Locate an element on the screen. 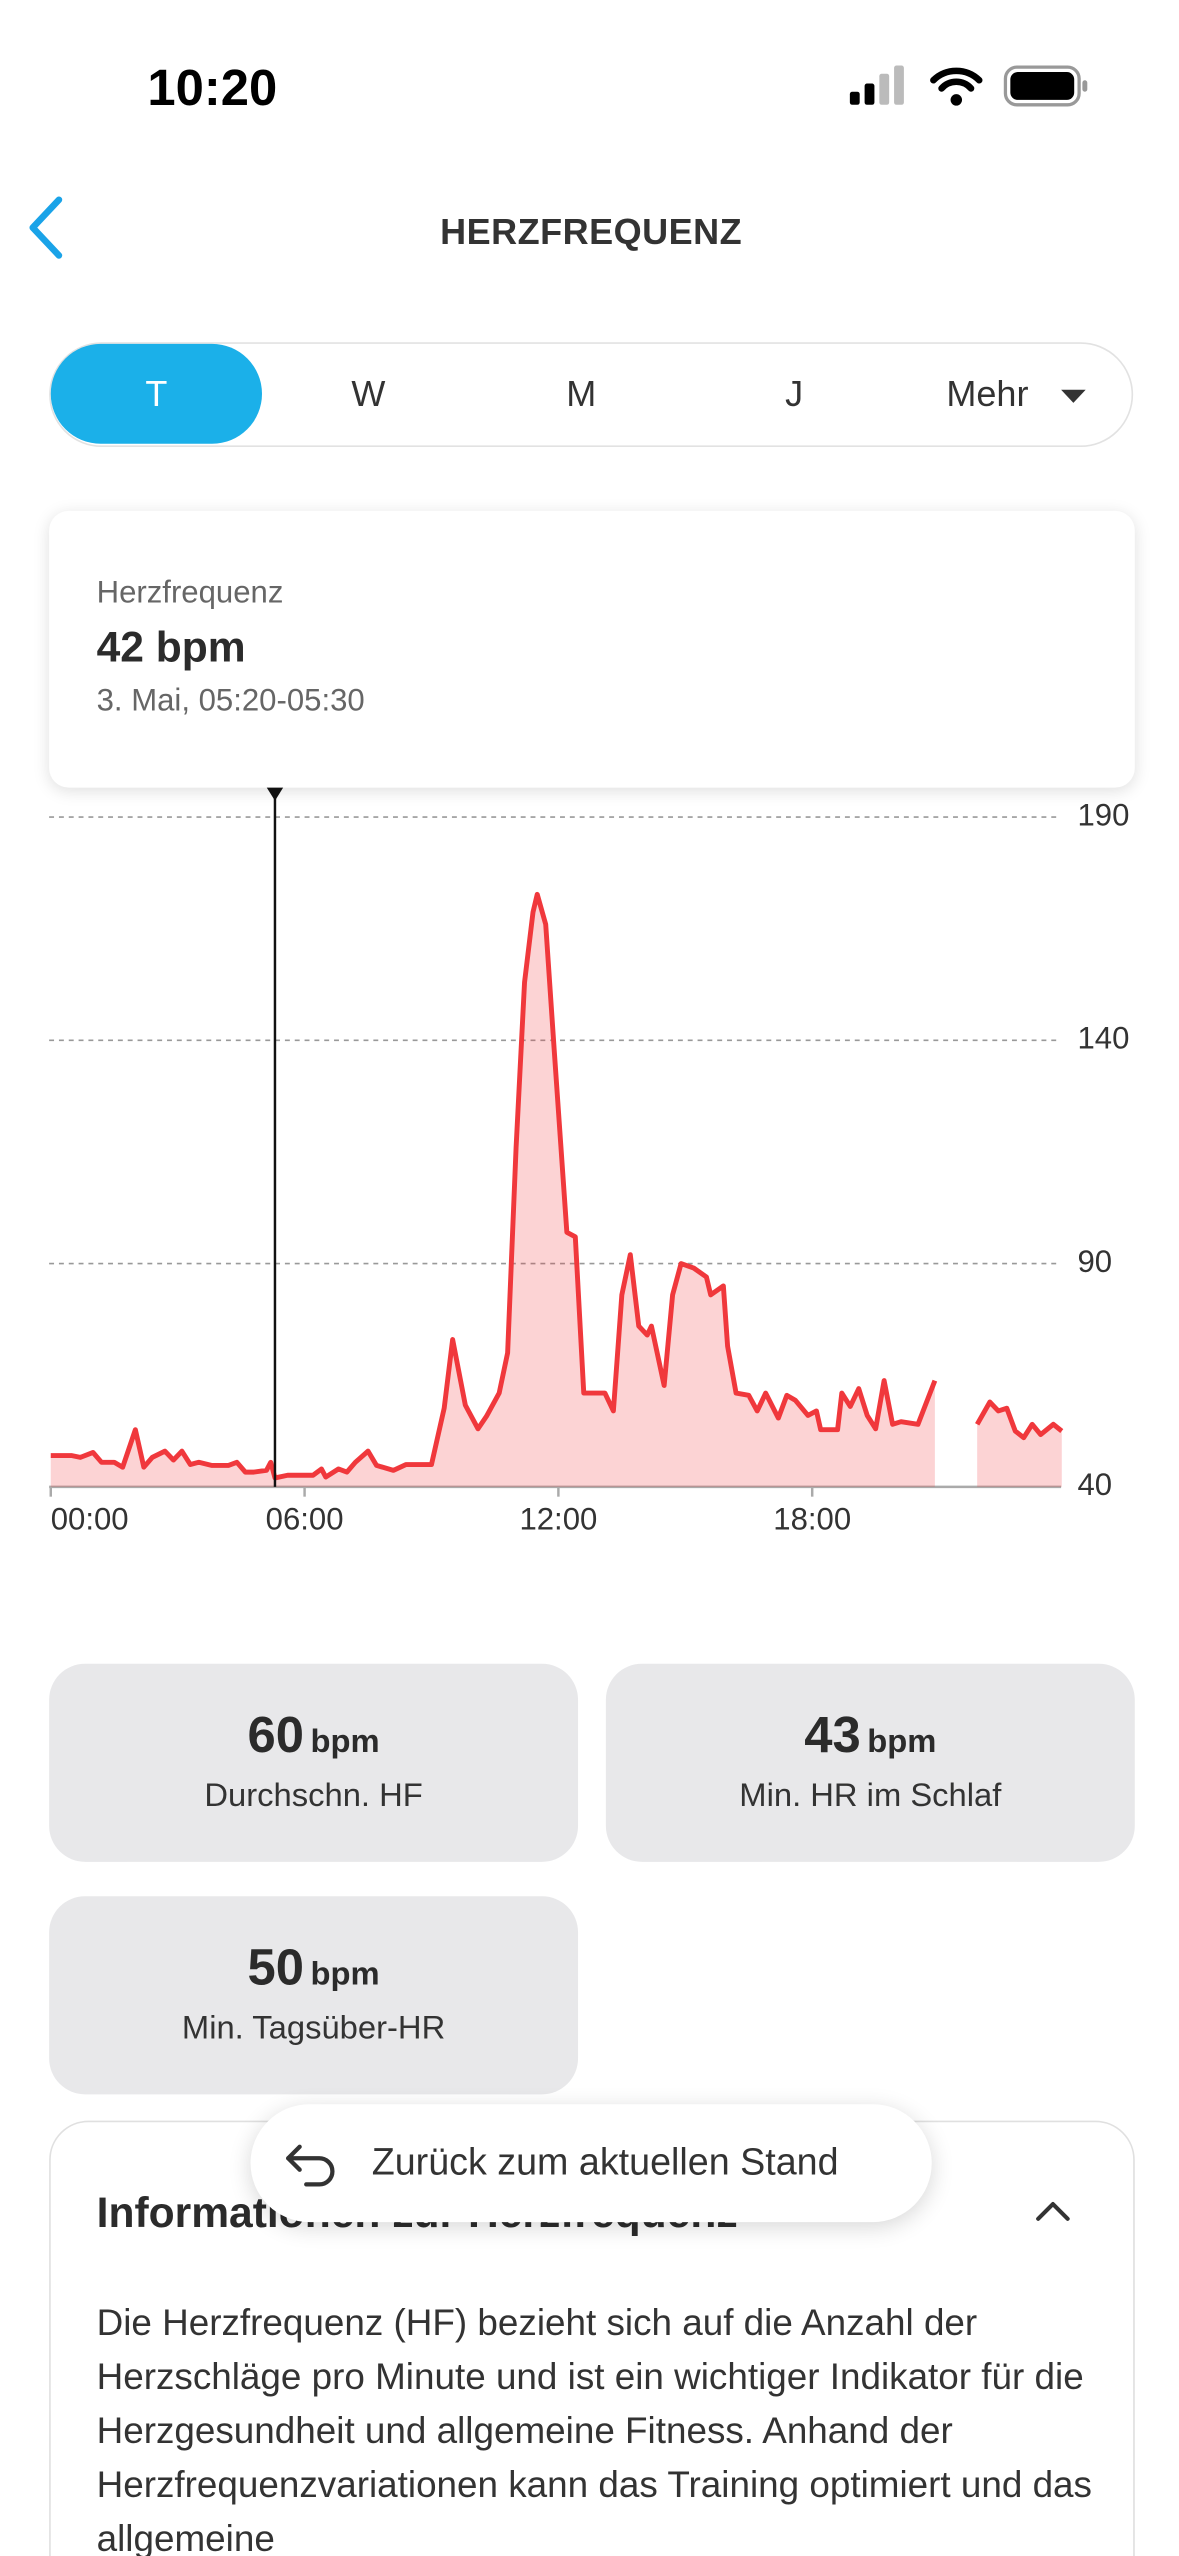 The height and width of the screenshot is (2556, 1179). x-tick-label: 18:00 is located at coordinates (812, 1518).